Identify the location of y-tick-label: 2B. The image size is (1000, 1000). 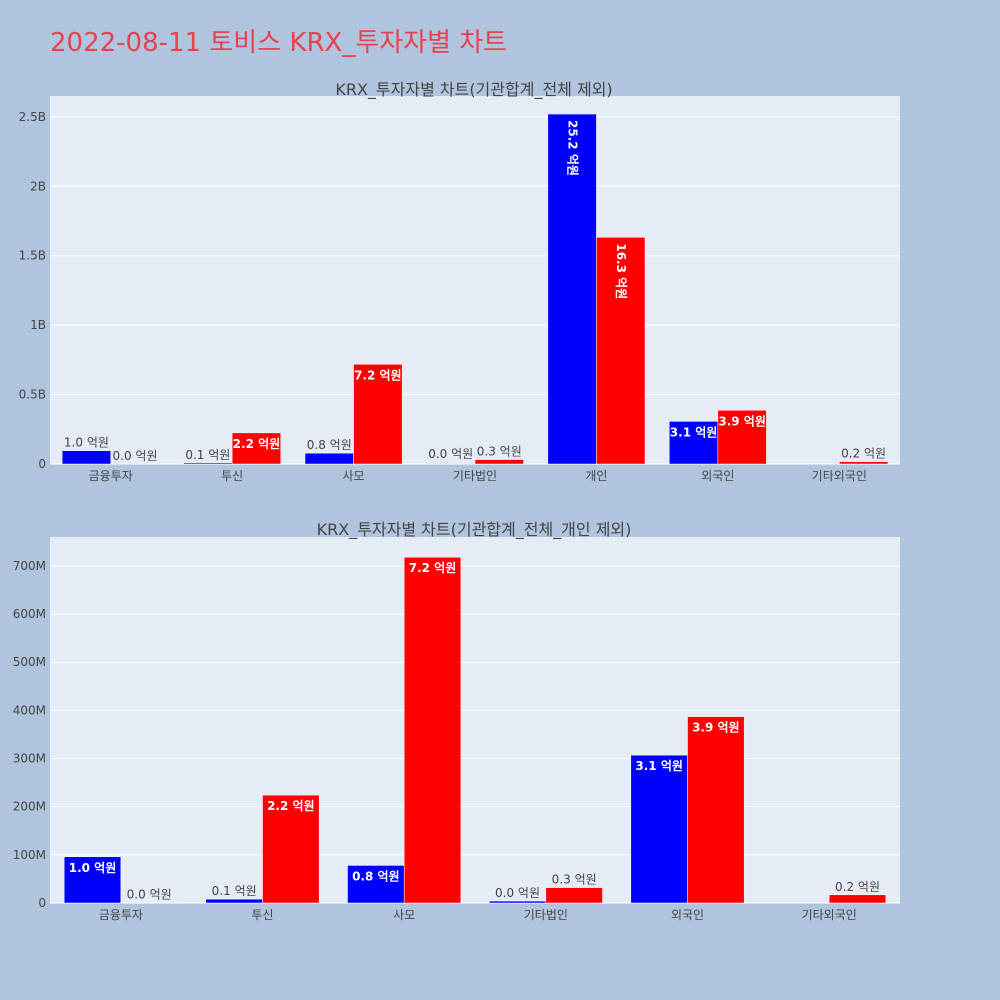
(38, 186).